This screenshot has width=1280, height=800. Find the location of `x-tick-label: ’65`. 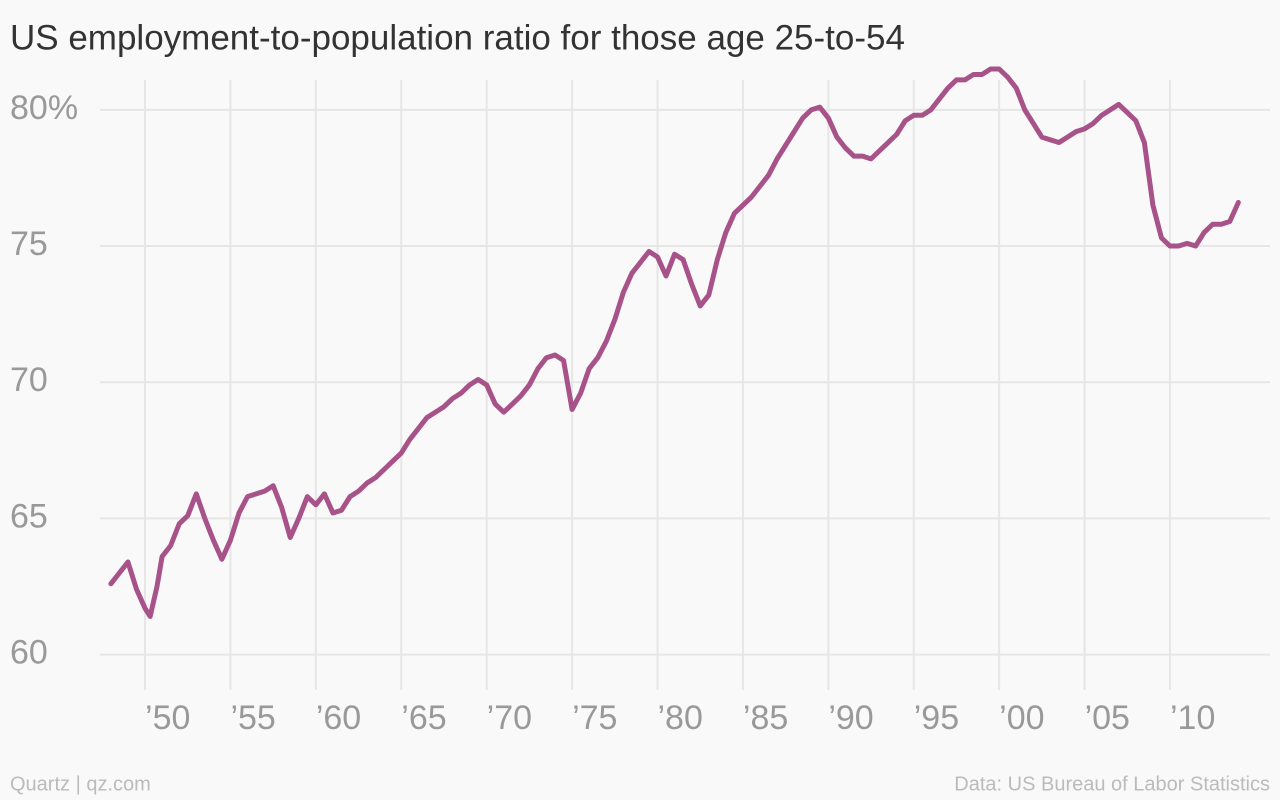

x-tick-label: ’65 is located at coordinates (423, 718).